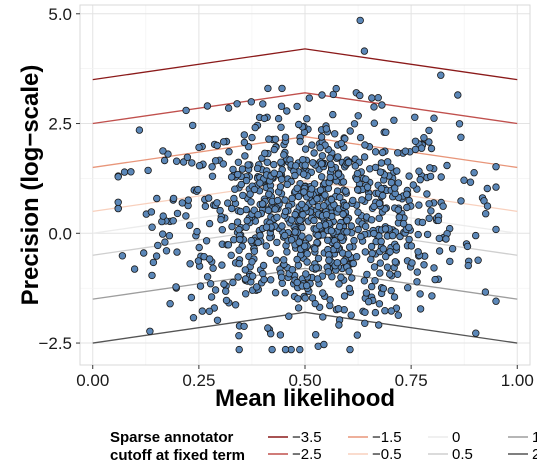 This screenshot has width=537, height=464. I want to click on series-line, so click(305, 195).